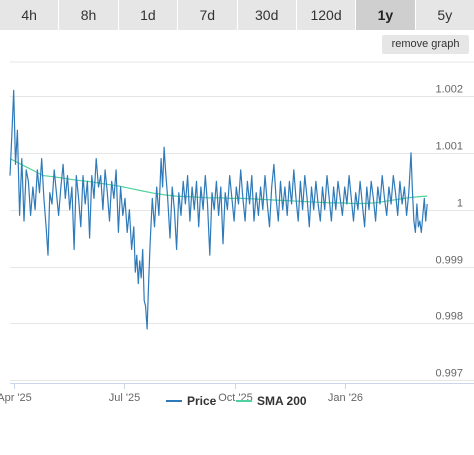 The height and width of the screenshot is (455, 474). I want to click on range-tab-7d: 7d, so click(208, 15).